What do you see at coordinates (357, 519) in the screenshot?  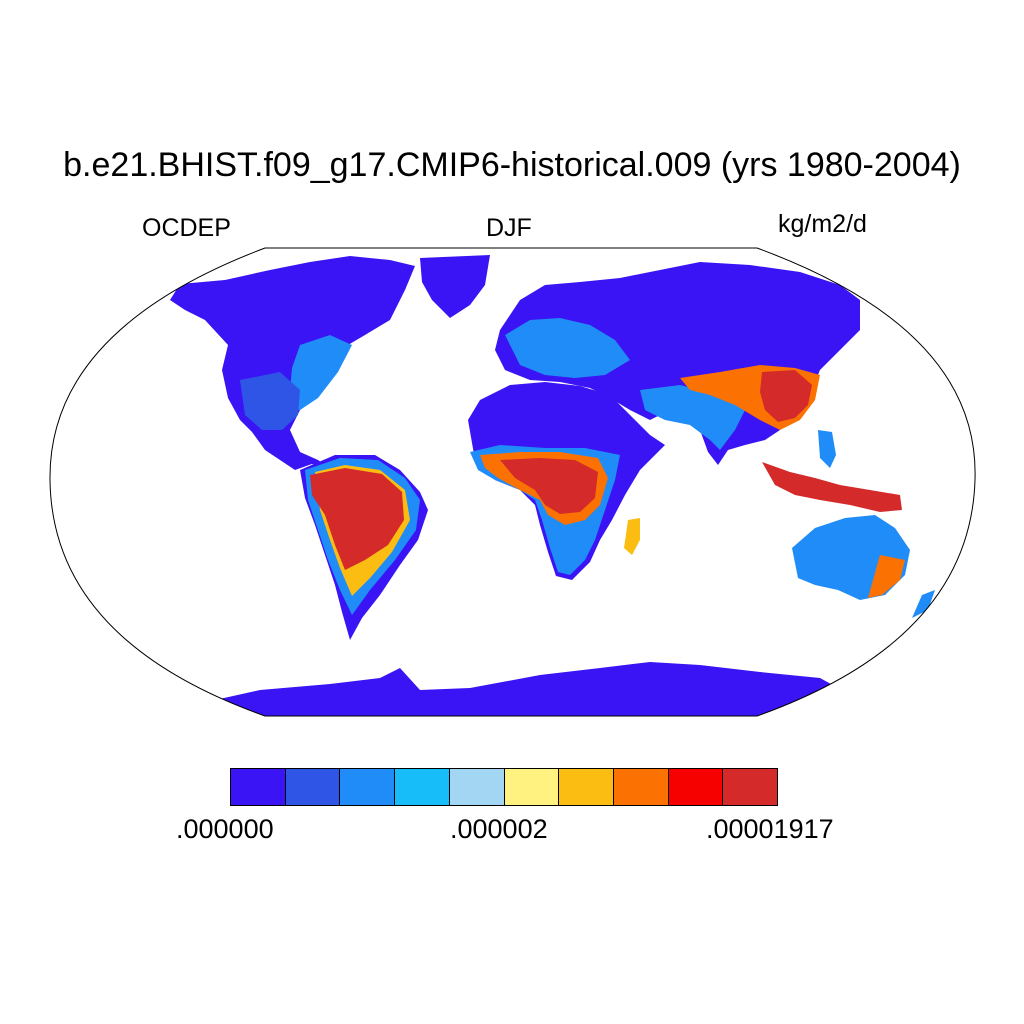 I see `amazon-core-region` at bounding box center [357, 519].